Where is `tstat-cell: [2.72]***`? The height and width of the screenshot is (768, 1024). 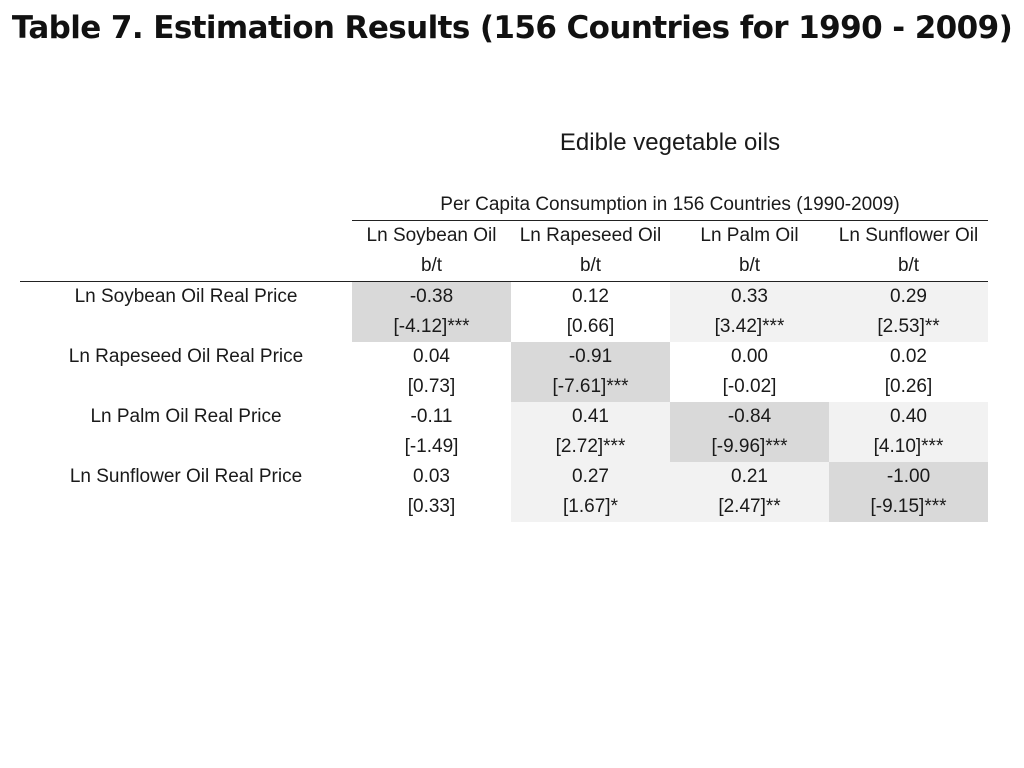
tstat-cell: [2.72]*** is located at coordinates (590, 447).